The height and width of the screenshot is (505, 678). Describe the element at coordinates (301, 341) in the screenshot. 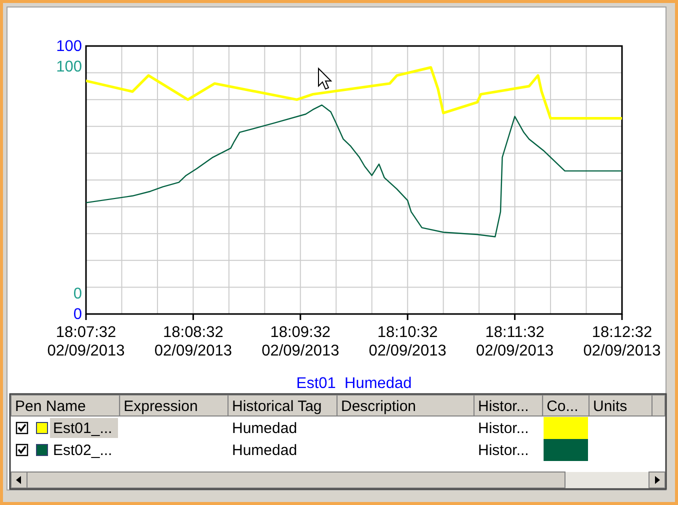

I see `x-tick-label: 18:09:32 02/09/2013` at that location.